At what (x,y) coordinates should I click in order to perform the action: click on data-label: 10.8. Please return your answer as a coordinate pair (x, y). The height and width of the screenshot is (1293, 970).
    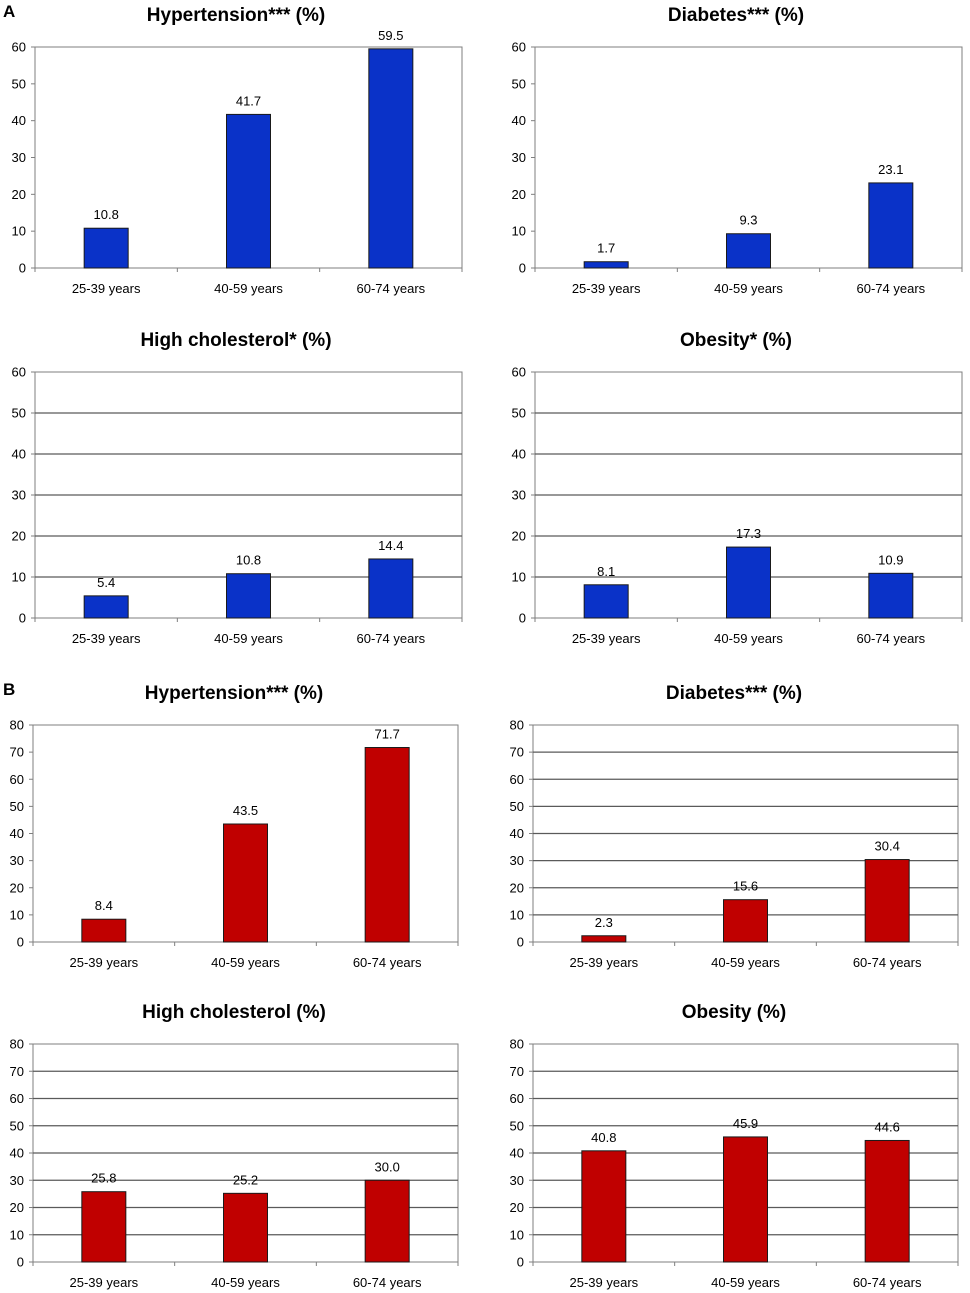
    Looking at the image, I should click on (106, 214).